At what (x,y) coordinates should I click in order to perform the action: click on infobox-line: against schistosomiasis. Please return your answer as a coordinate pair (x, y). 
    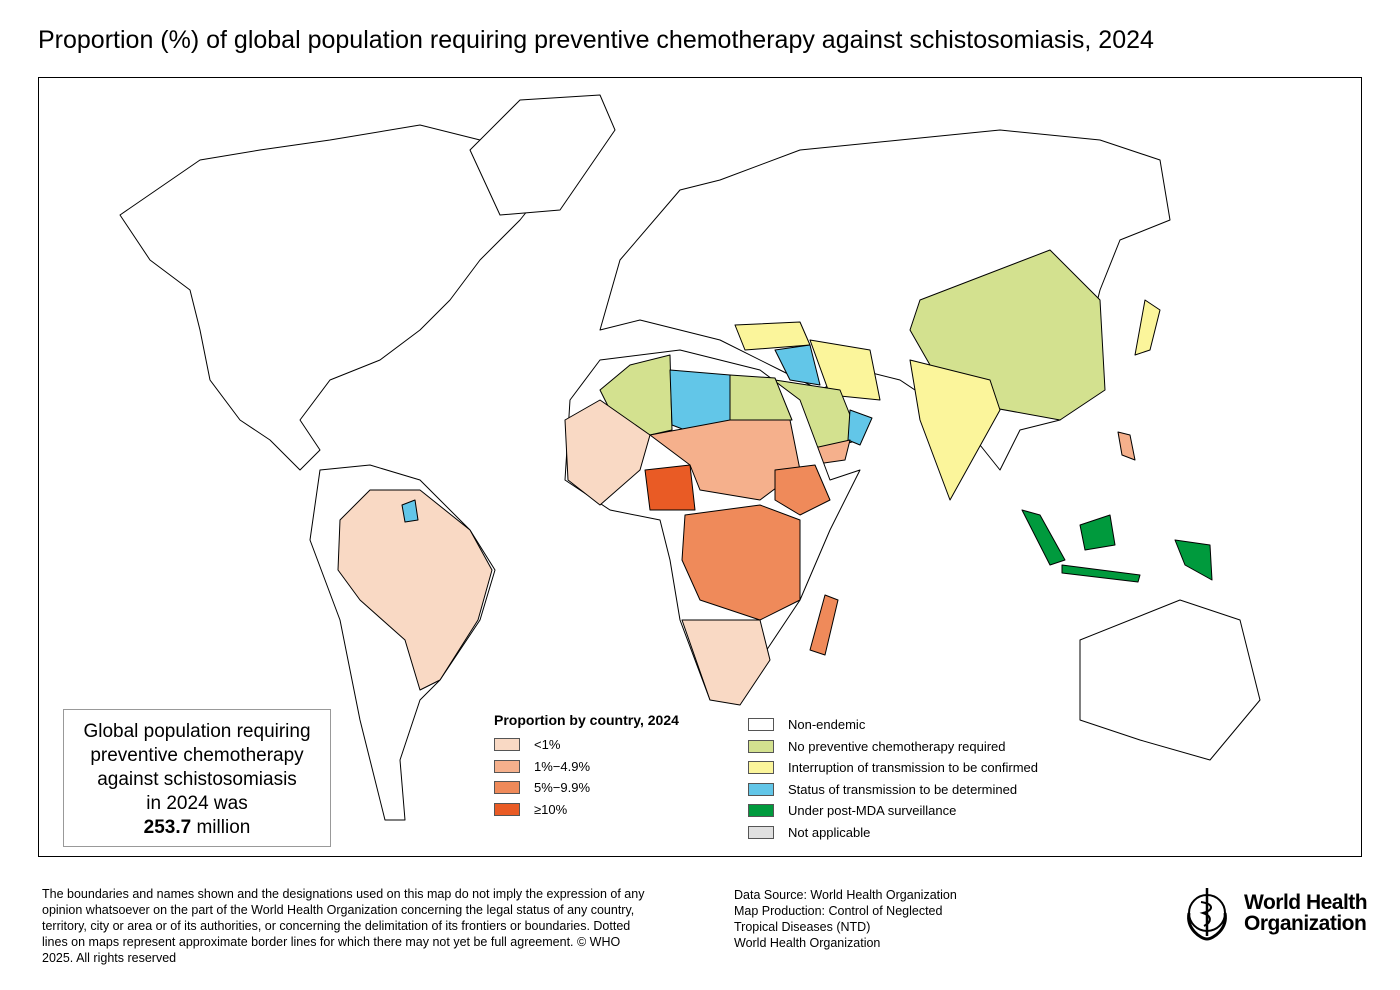
    Looking at the image, I should click on (197, 779).